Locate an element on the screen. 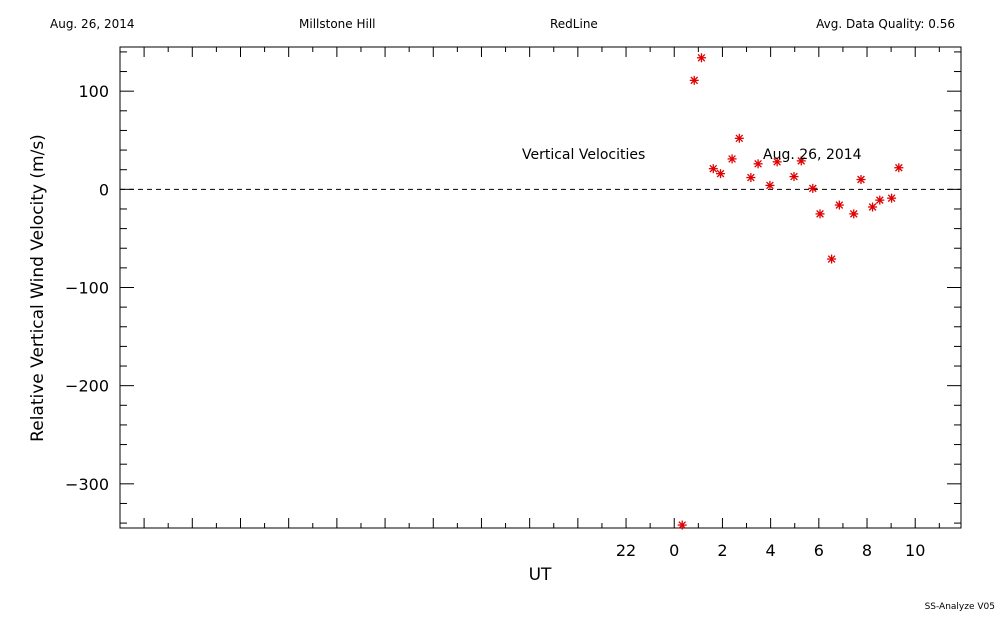  y-tick-label: −200 is located at coordinates (87, 386).